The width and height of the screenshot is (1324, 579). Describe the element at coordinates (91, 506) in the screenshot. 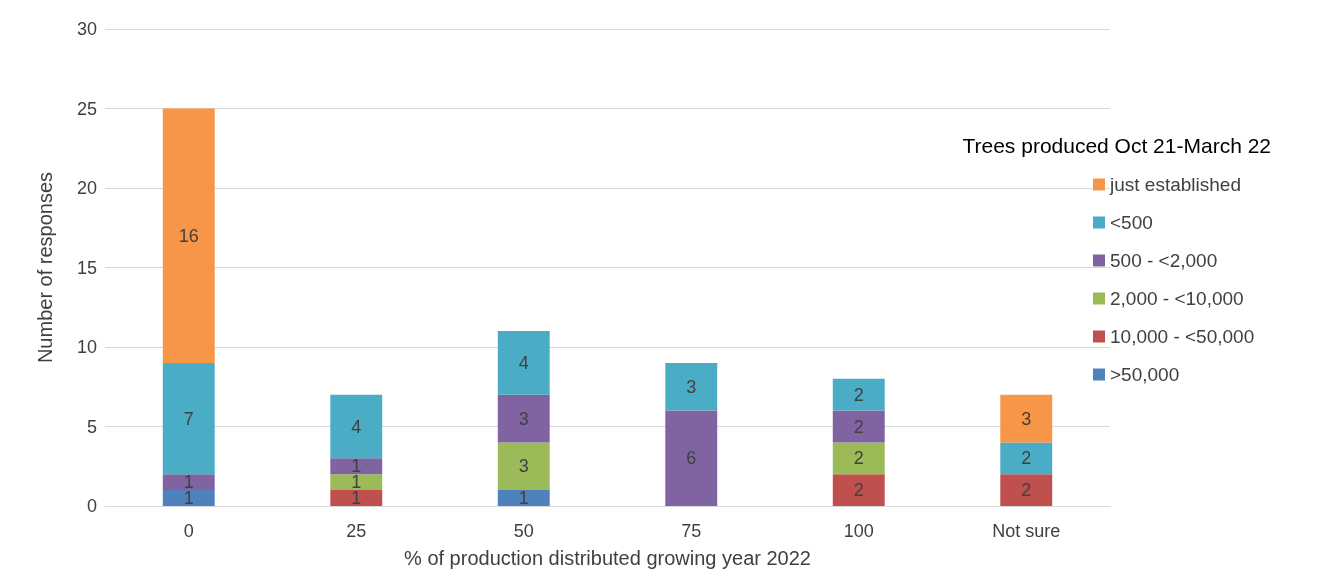

I see `y-tick-label: 0` at that location.